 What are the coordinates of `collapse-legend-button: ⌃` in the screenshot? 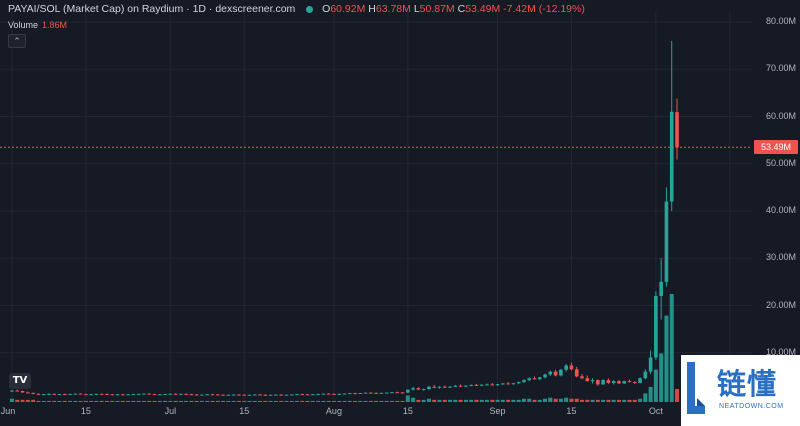 It's located at (17, 41).